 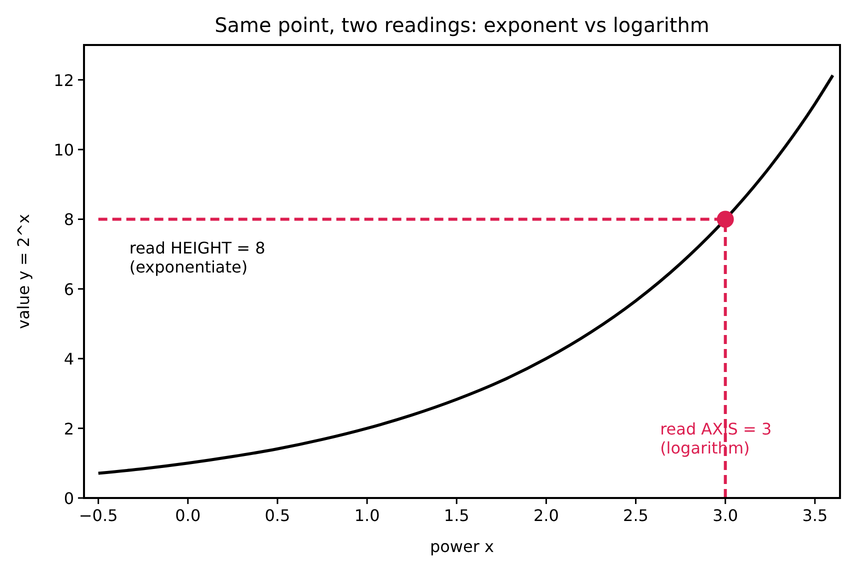 I want to click on x-tick-label: 3.5, so click(x=815, y=515).